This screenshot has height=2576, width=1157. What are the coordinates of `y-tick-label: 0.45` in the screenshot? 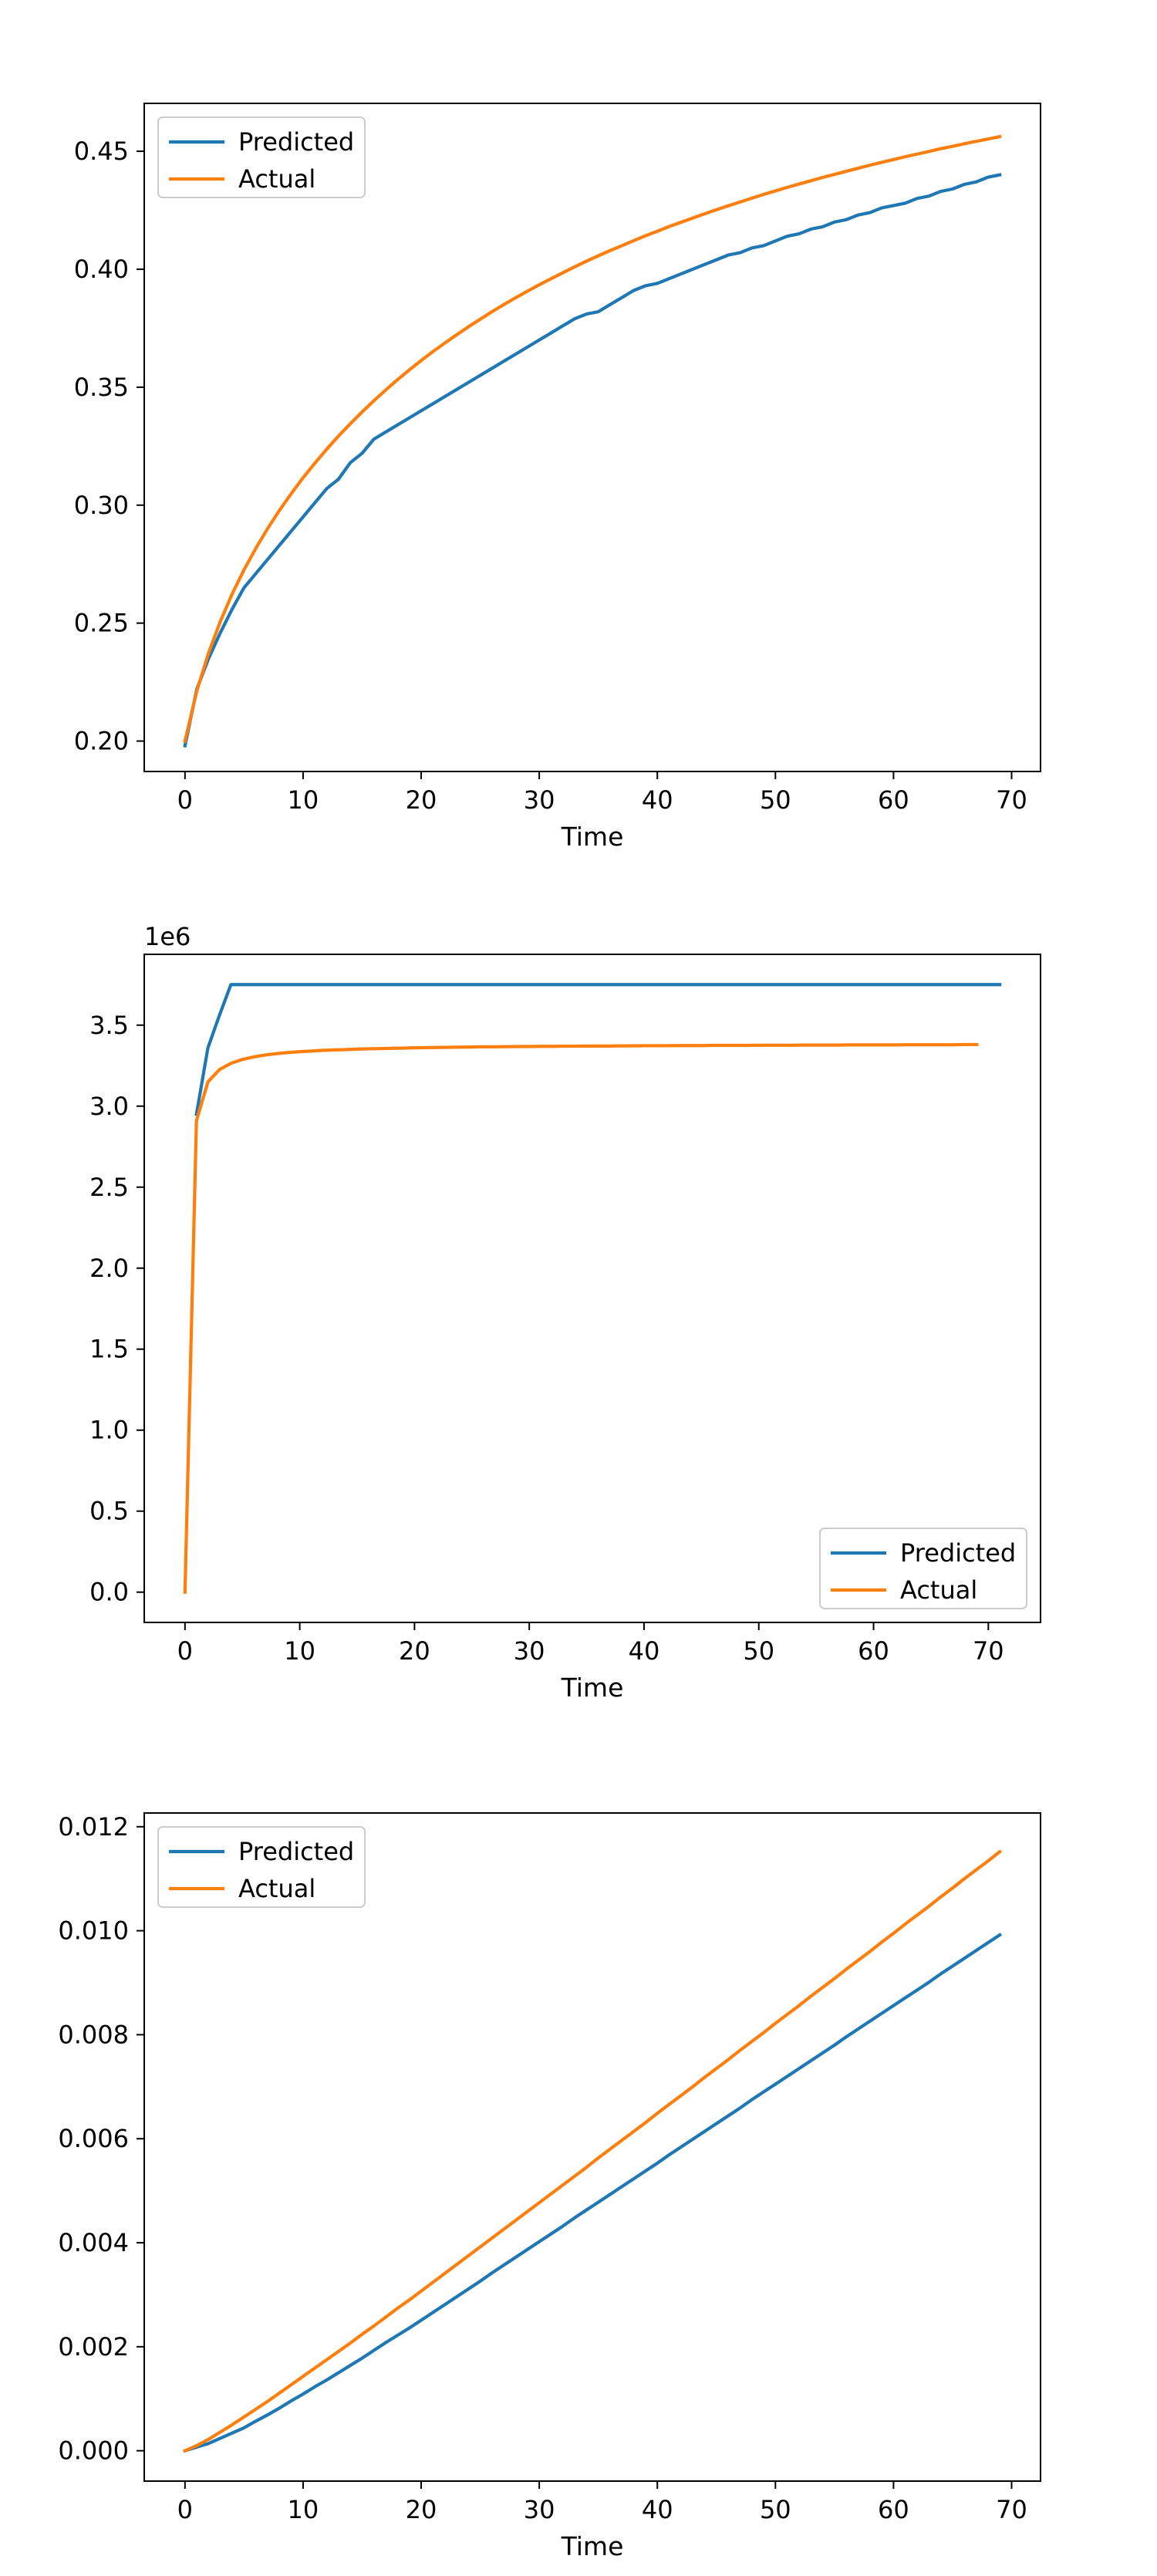 It's located at (101, 152).